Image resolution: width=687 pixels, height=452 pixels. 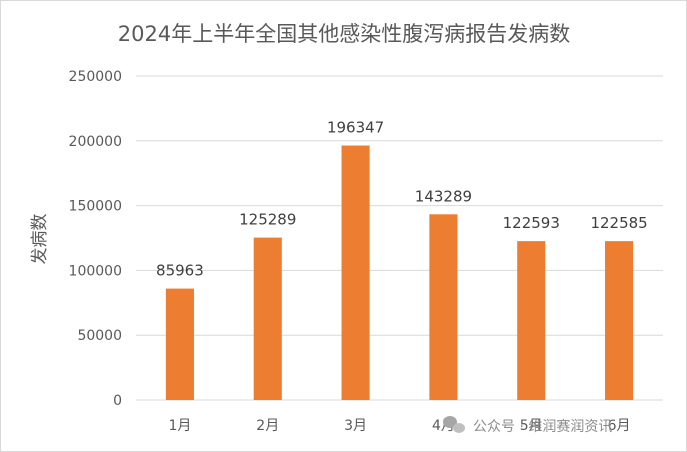 I want to click on data-label: 85963, so click(x=180, y=271).